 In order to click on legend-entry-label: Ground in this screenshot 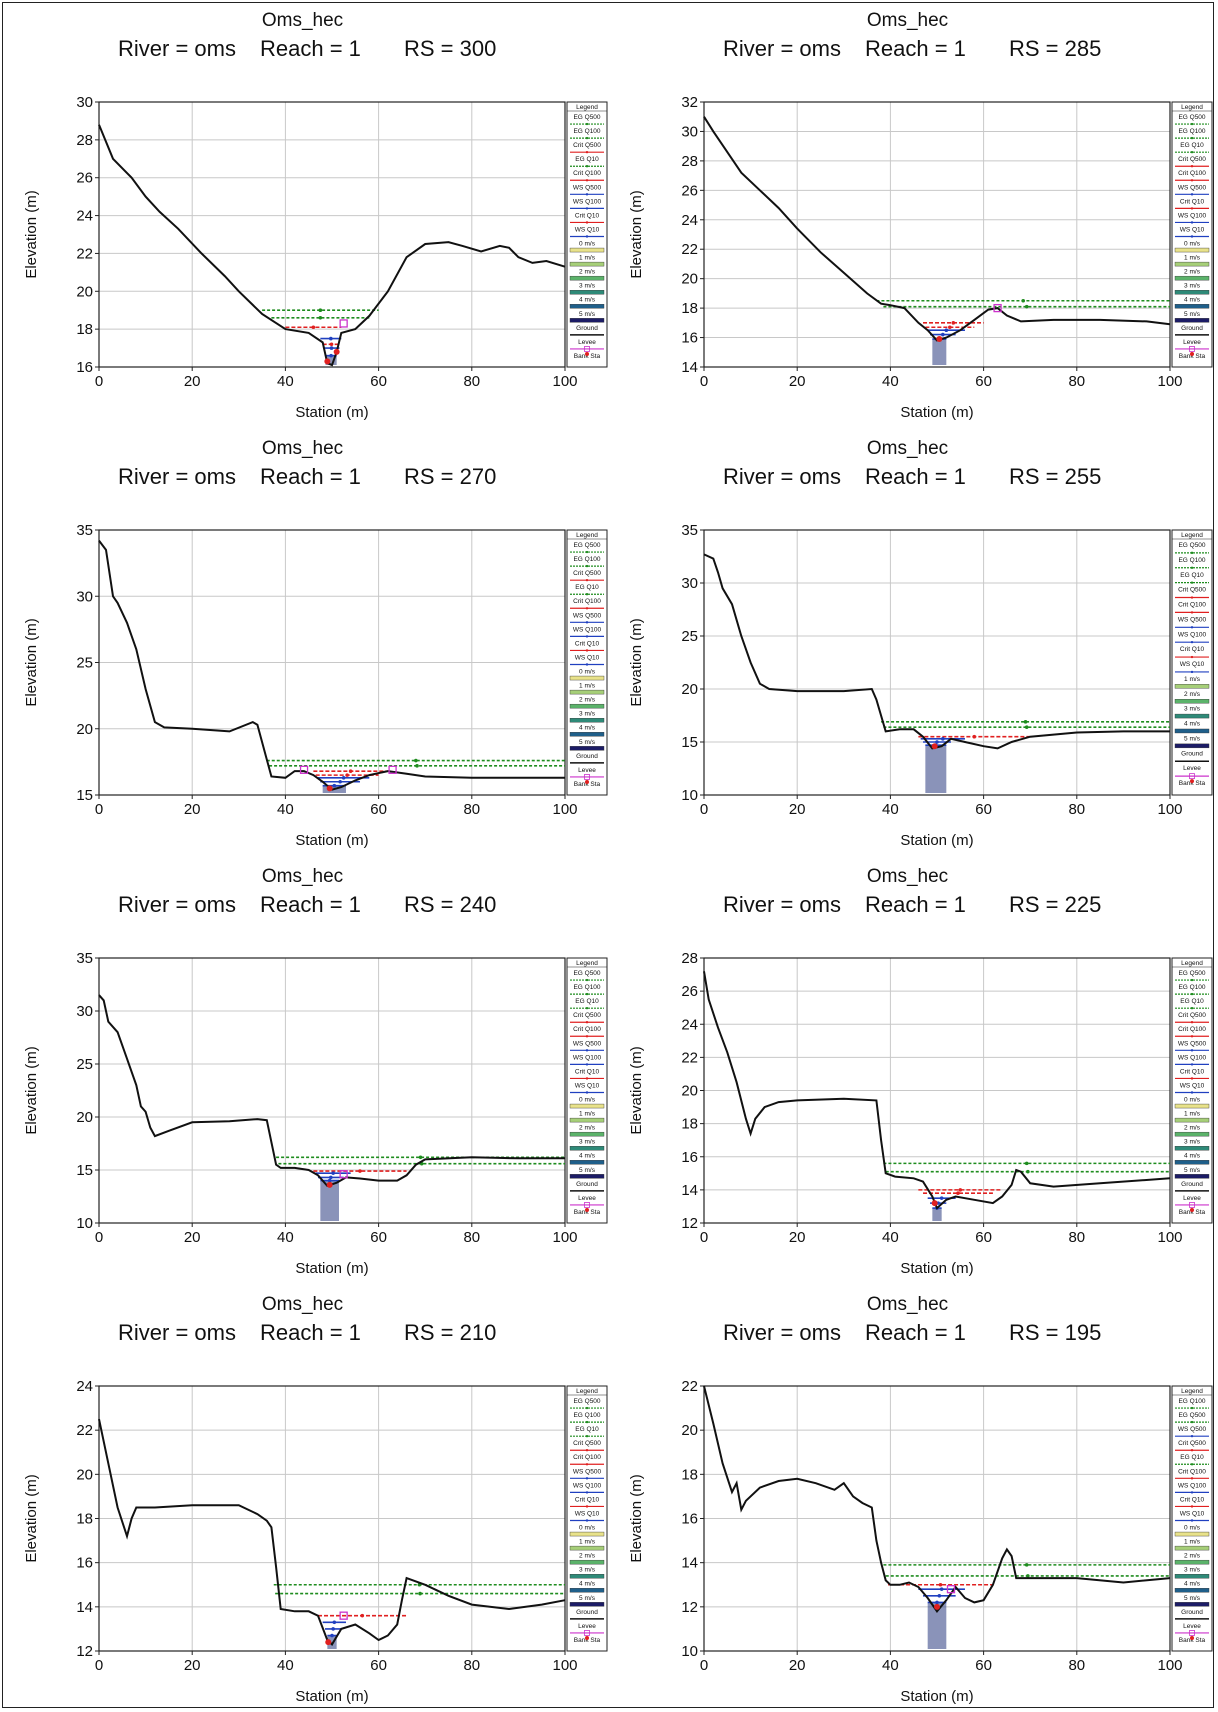, I will do `click(587, 328)`.